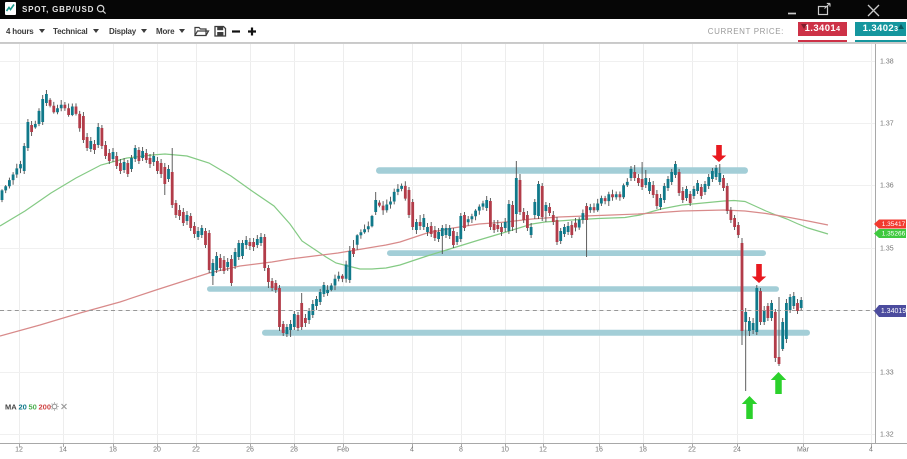 The height and width of the screenshot is (459, 907). I want to click on svg-text: 200, so click(45, 407).